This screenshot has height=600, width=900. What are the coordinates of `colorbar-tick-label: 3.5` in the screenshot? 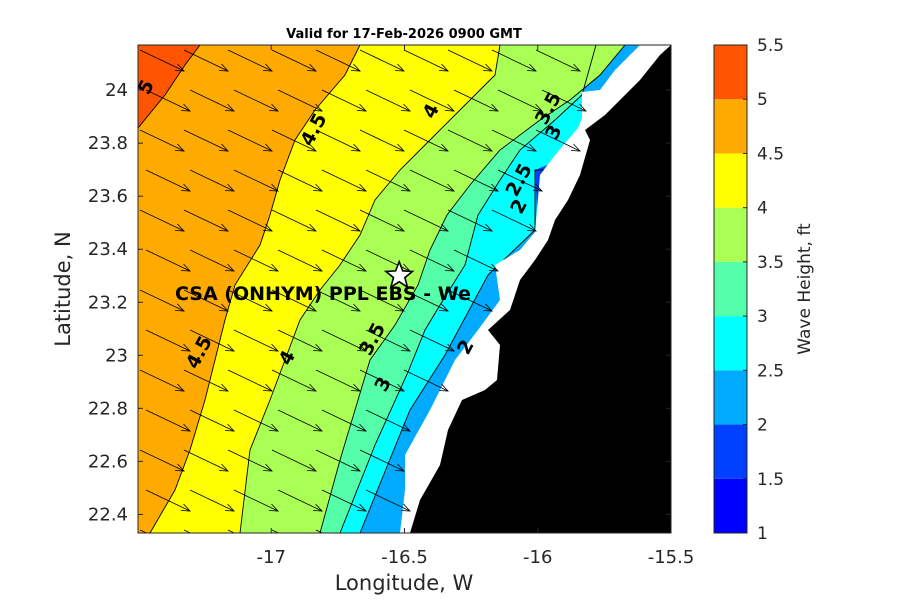 It's located at (770, 263).